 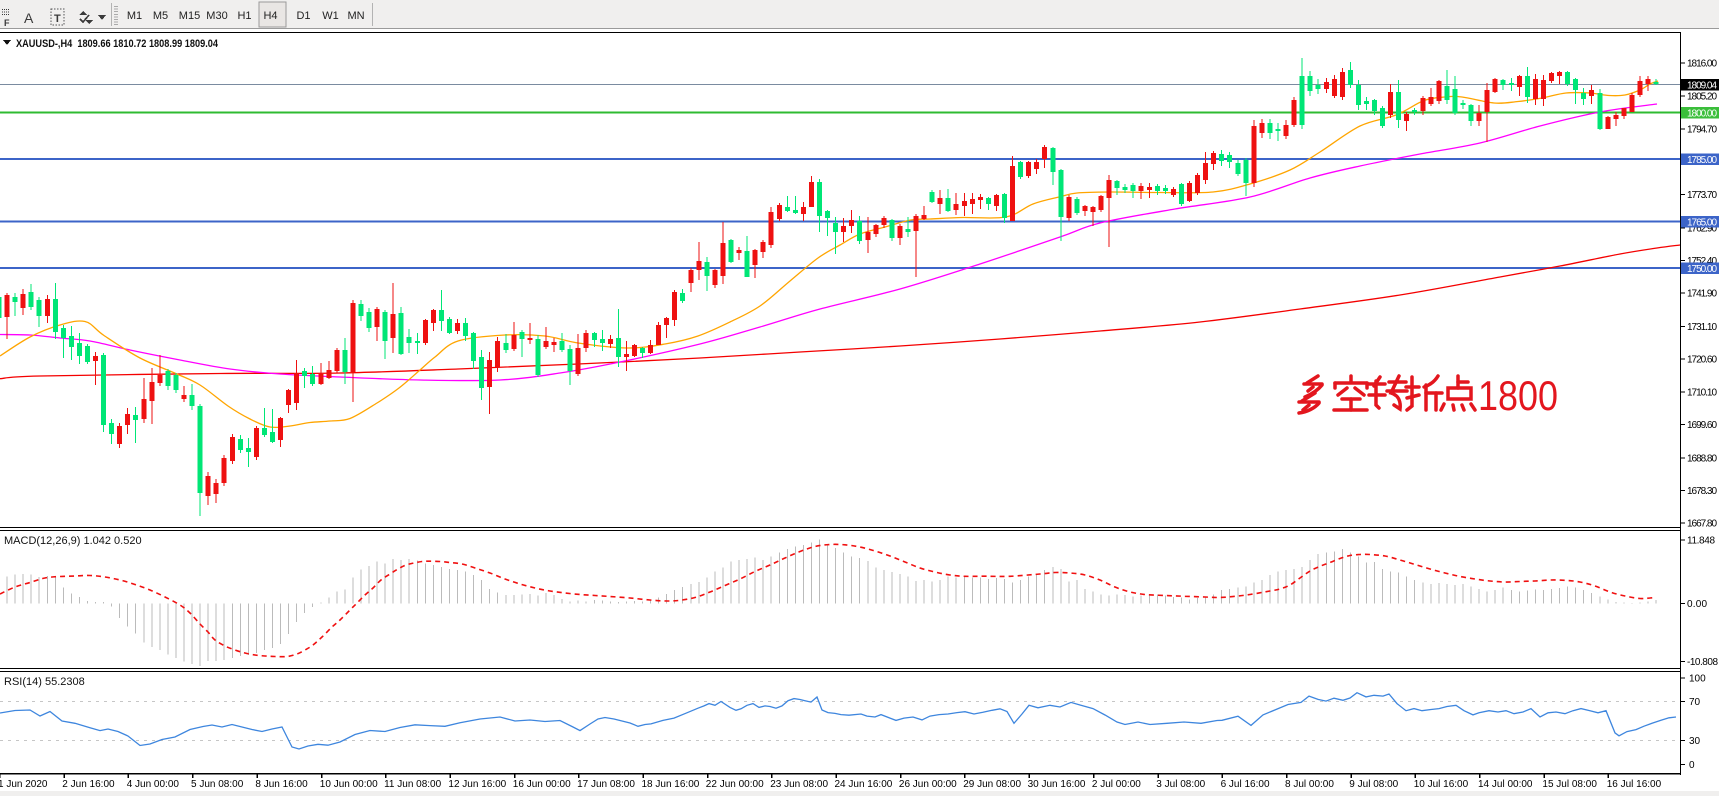 I want to click on svg-text: MN, so click(x=355, y=16).